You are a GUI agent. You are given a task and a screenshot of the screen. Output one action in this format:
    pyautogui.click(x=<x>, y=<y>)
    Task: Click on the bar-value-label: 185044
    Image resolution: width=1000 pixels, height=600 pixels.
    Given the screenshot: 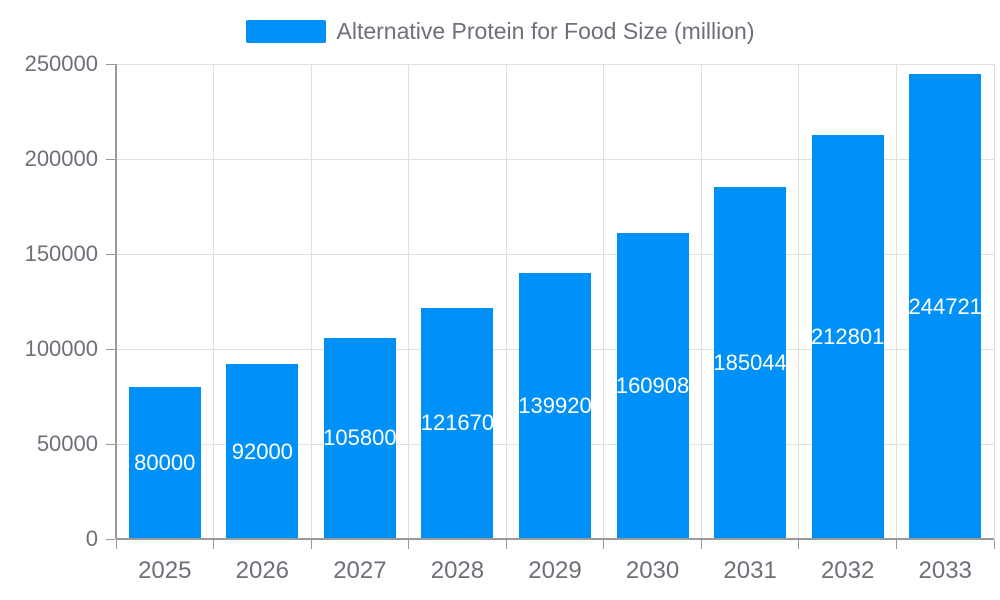 What is the action you would take?
    pyautogui.click(x=750, y=363)
    